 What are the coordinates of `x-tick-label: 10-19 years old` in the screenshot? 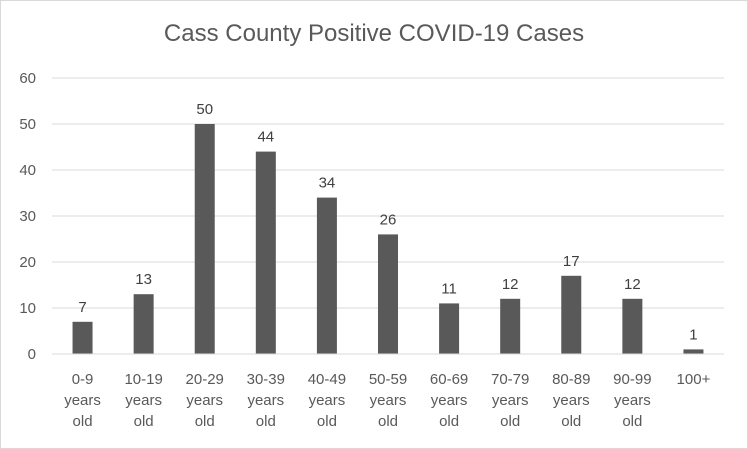 It's located at (143, 400).